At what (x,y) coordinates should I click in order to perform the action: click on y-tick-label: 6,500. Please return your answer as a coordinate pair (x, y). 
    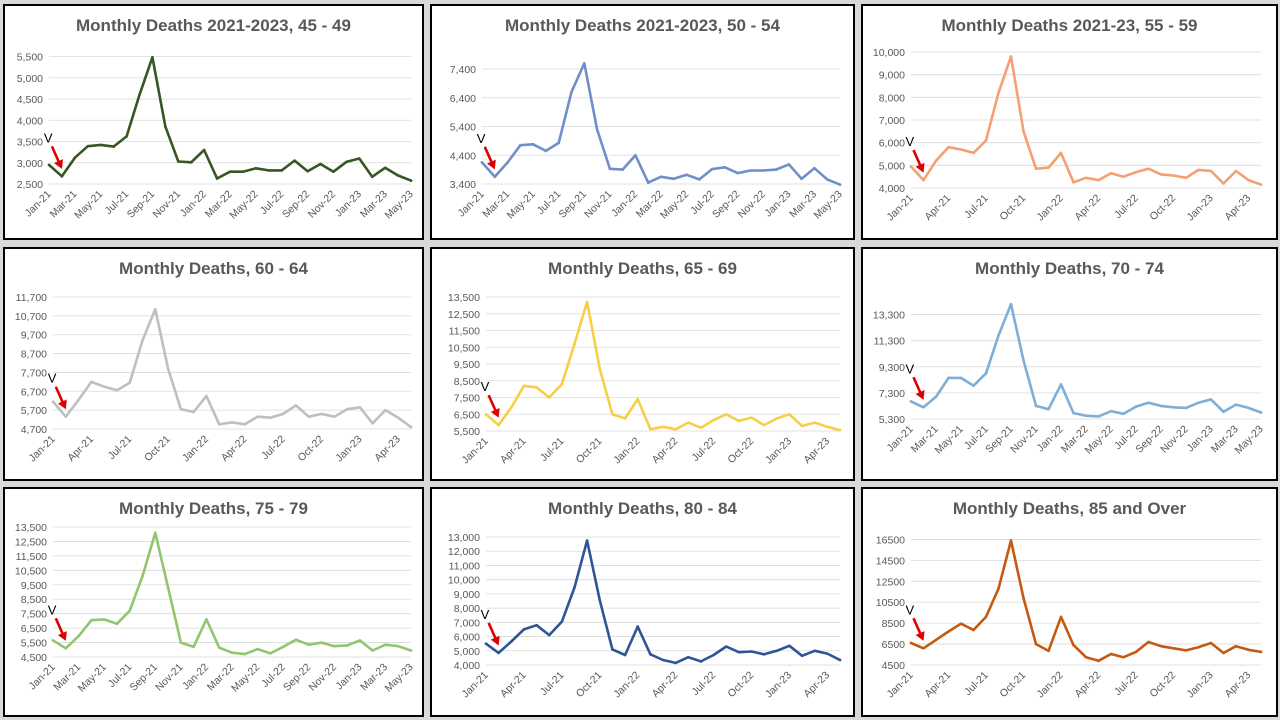
    Looking at the image, I should click on (34, 629).